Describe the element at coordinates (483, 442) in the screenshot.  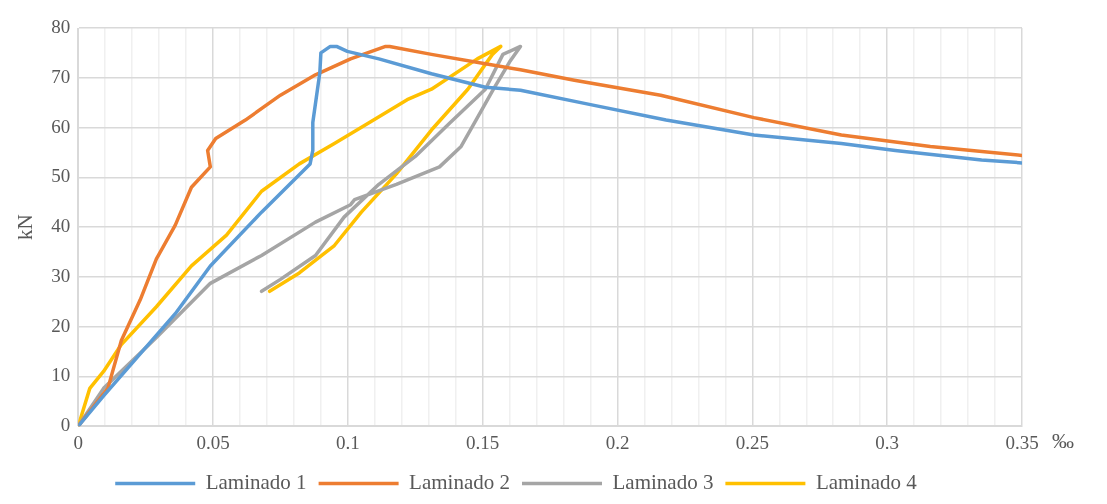
I see `x-tick-label: 0.15` at that location.